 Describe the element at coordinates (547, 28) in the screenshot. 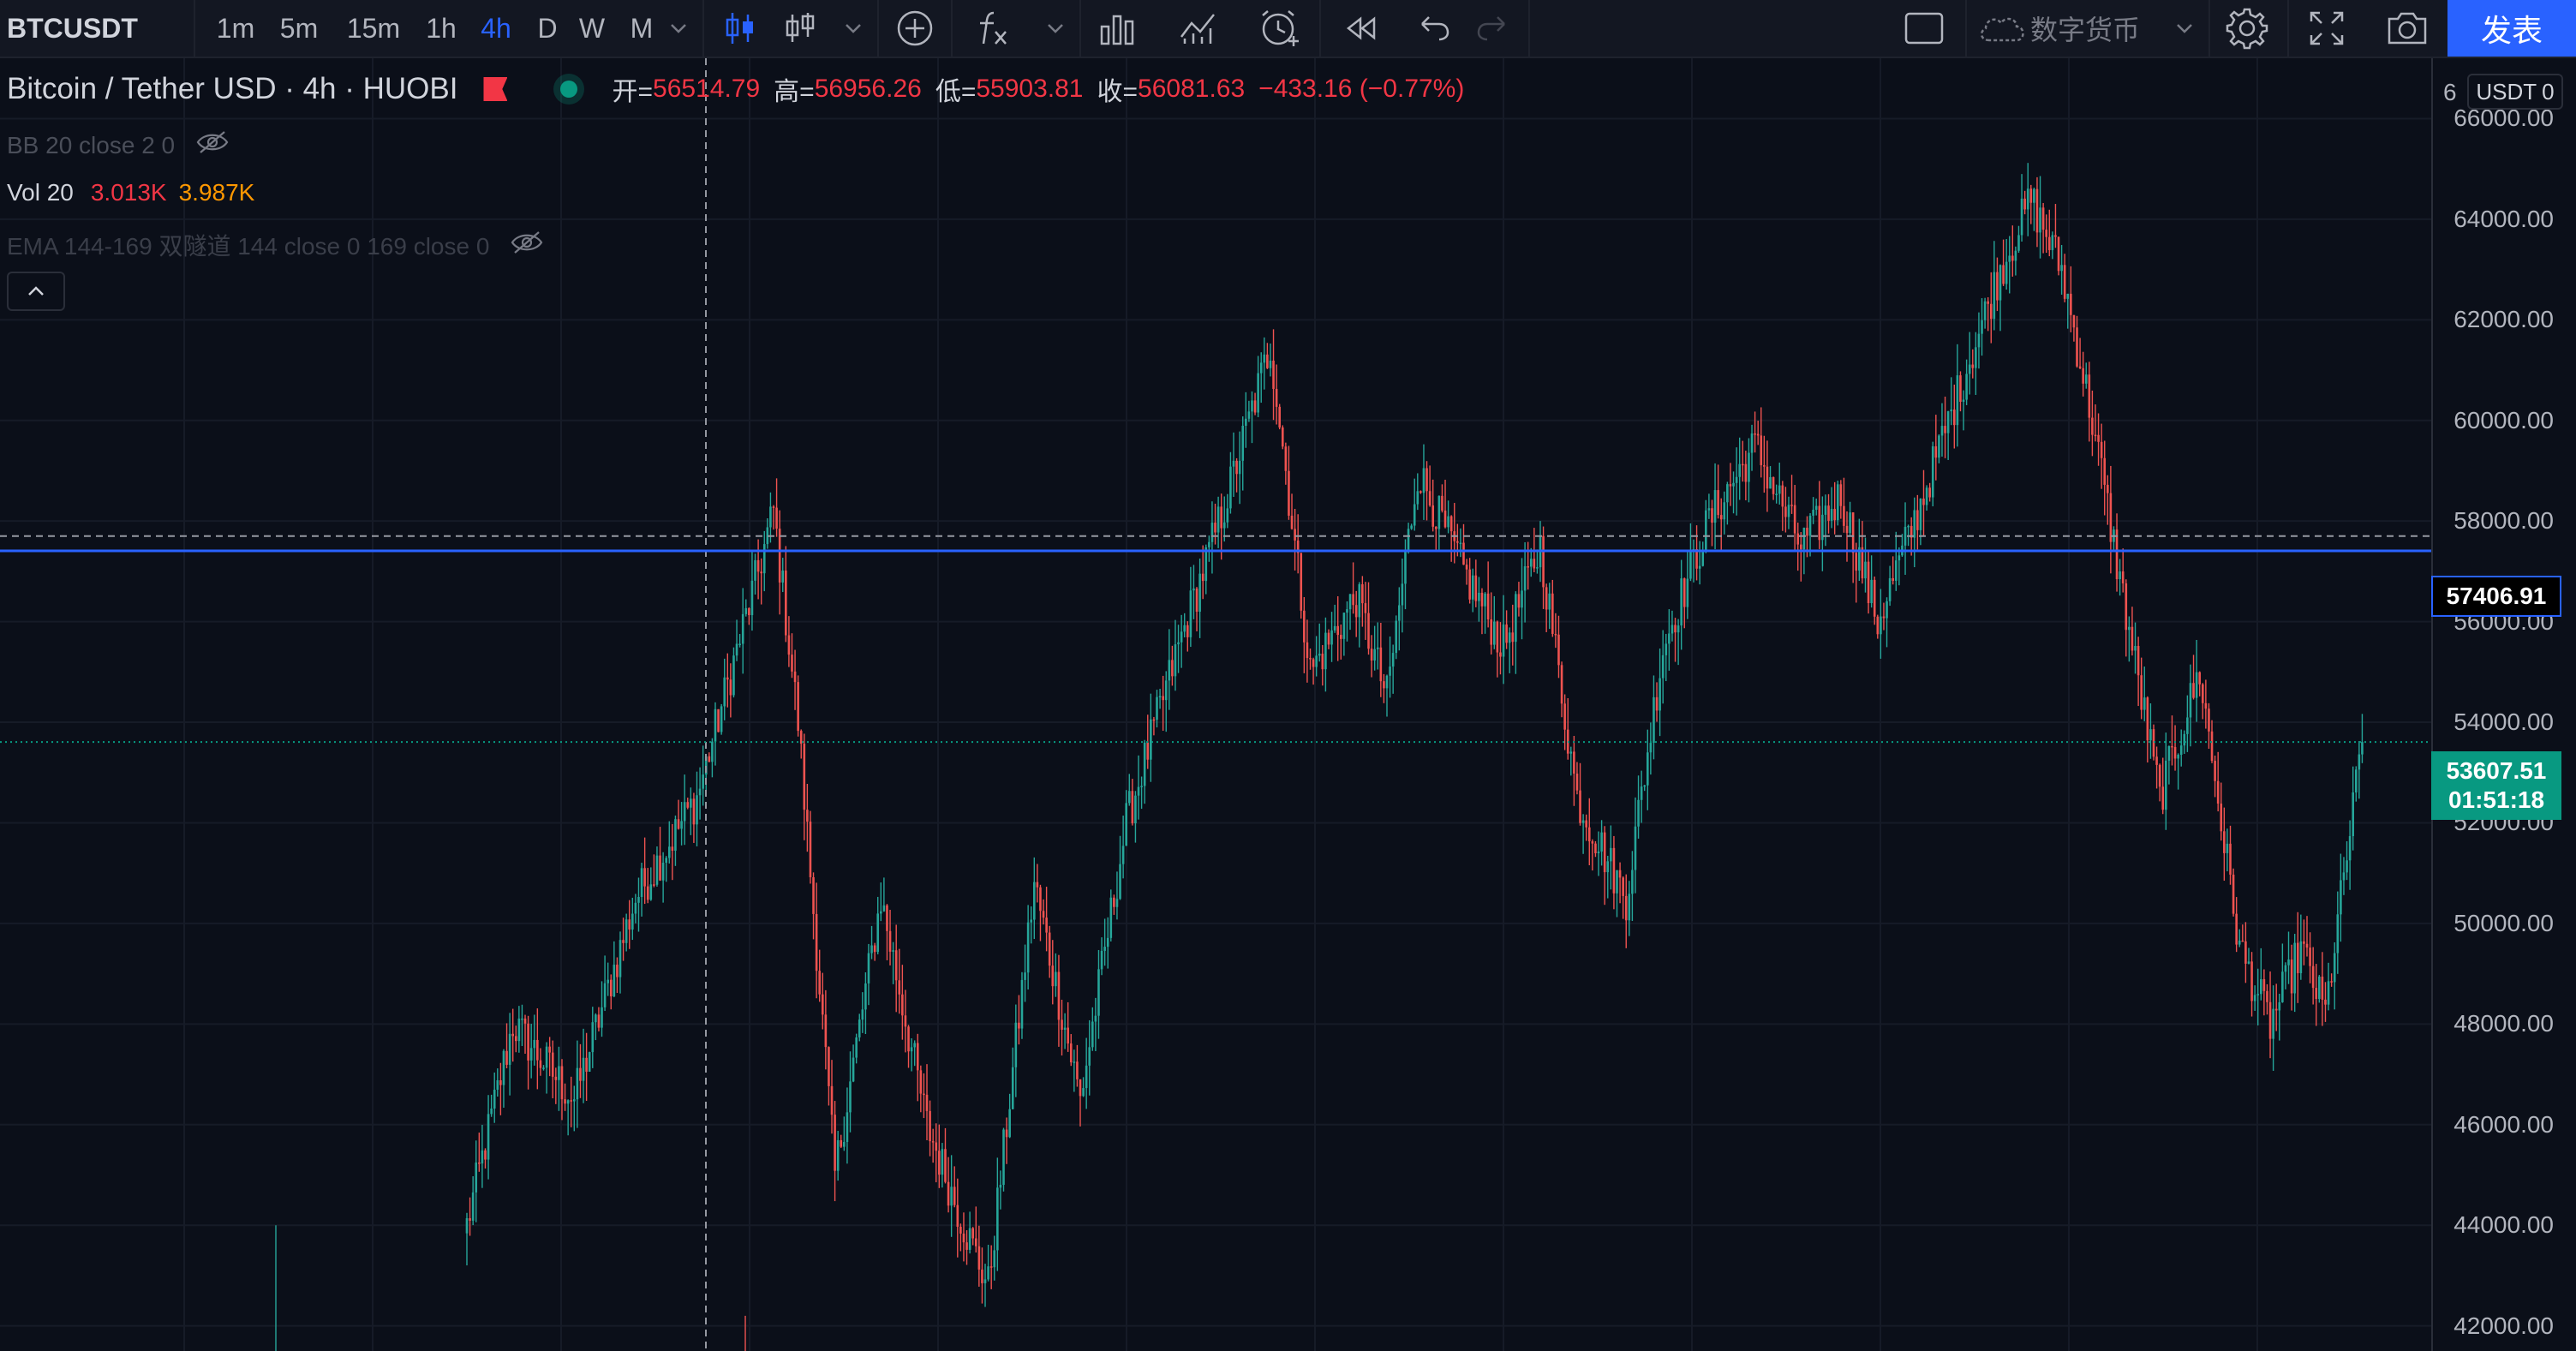

I see `interval-D: D` at that location.